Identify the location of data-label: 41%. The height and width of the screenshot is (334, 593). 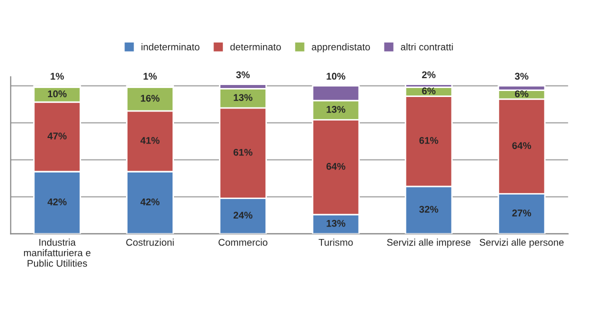
(150, 140).